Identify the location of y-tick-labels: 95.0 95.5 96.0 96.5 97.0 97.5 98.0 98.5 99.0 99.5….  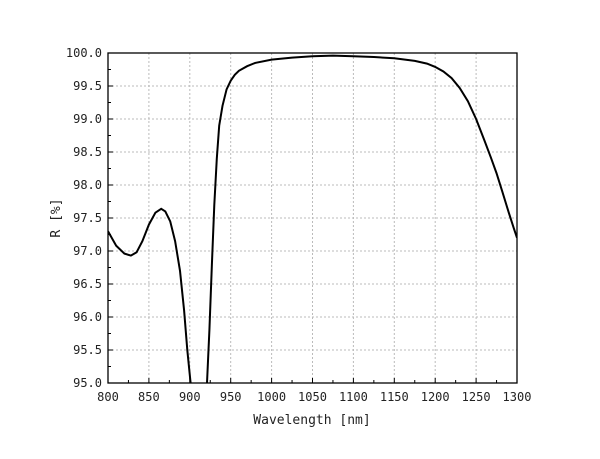
(84, 218).